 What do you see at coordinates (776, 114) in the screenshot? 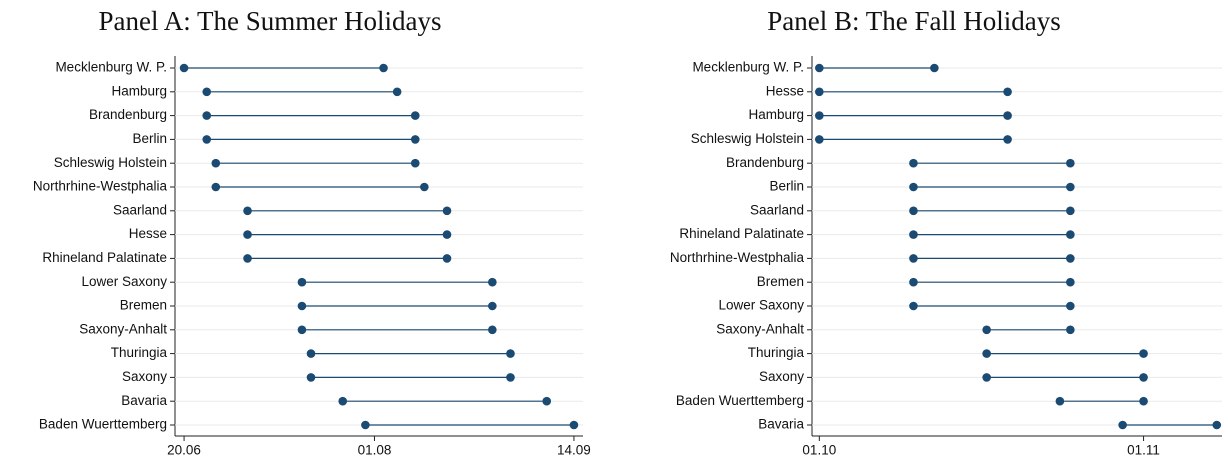
I see `y-tick-label: Hamburg` at bounding box center [776, 114].